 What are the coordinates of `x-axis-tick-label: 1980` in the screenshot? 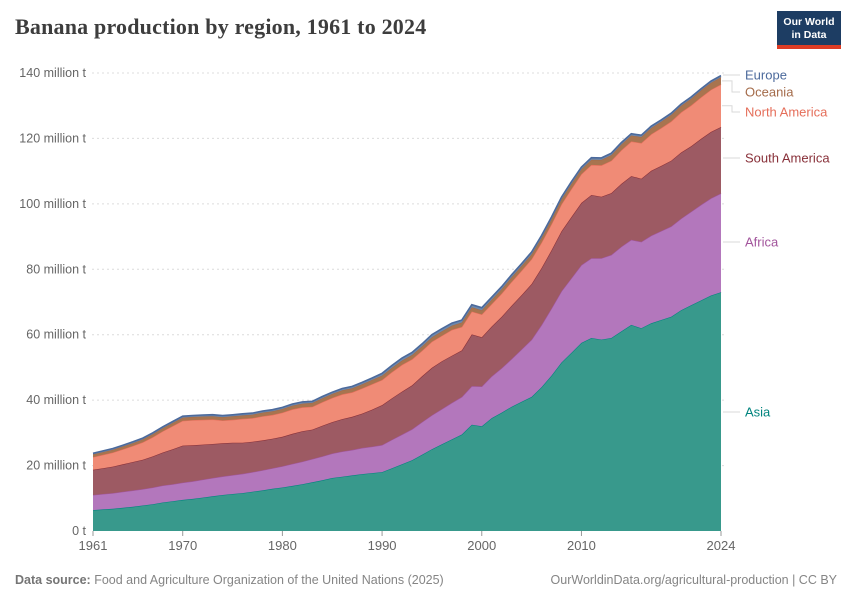 It's located at (282, 545).